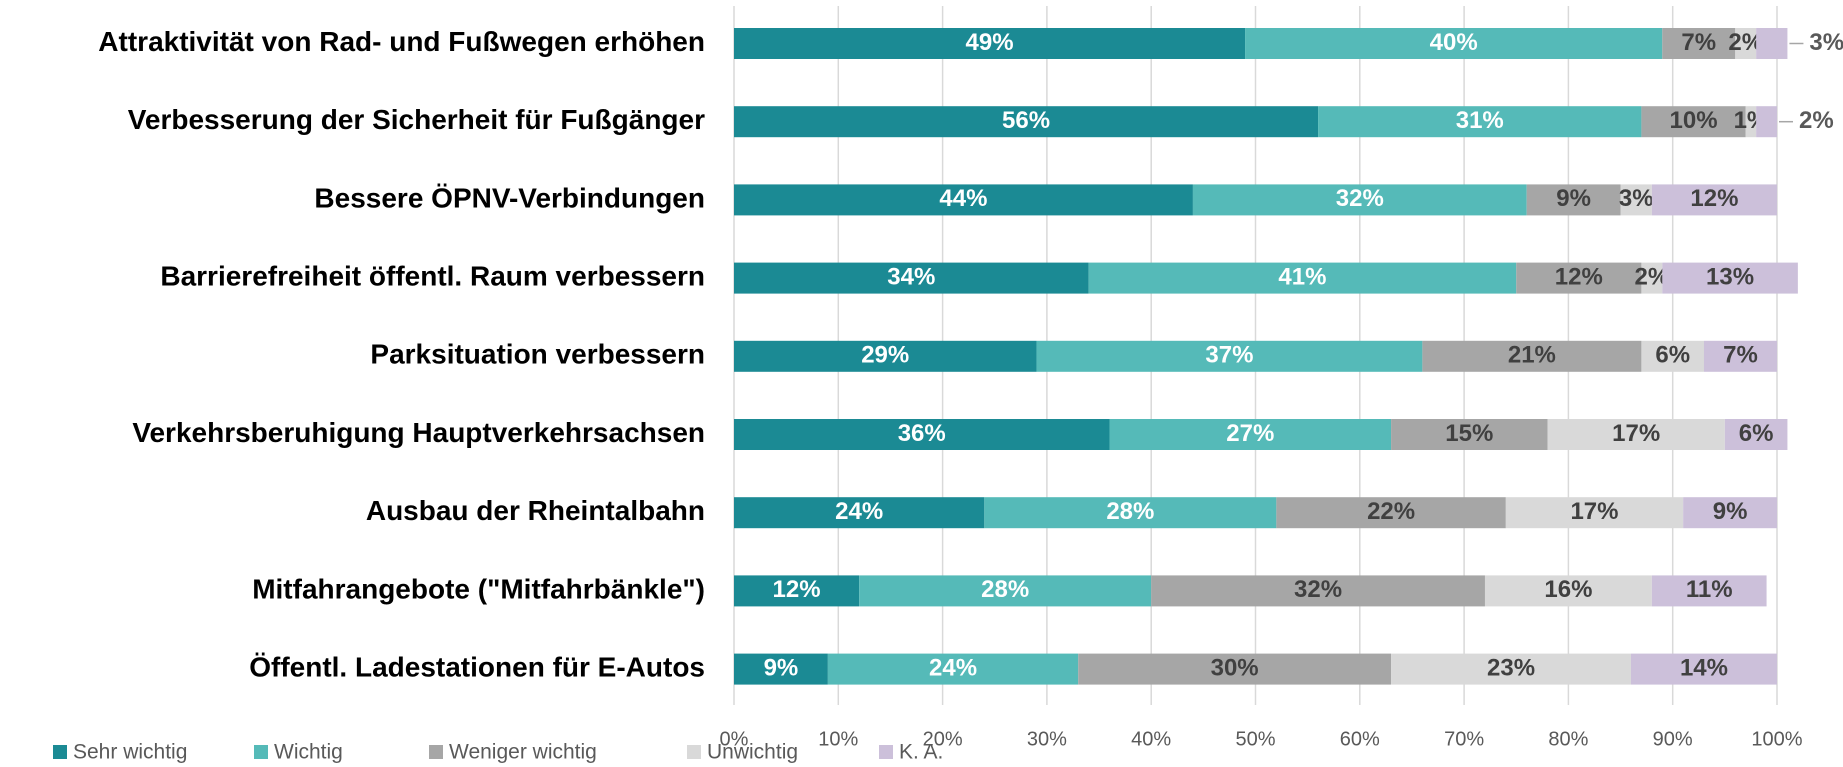 The image size is (1843, 767). I want to click on data-label: 15%, so click(1469, 433).